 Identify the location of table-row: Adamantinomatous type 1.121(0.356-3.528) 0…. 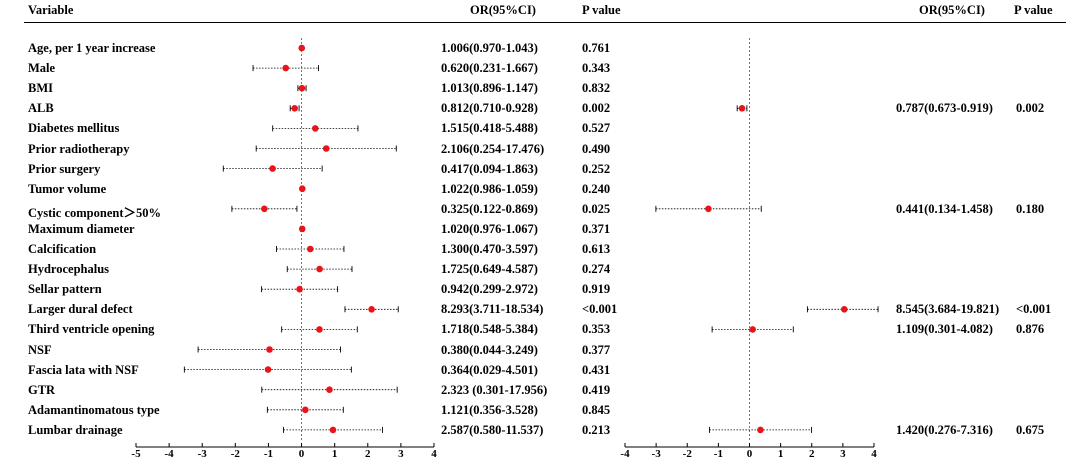
(540, 410).